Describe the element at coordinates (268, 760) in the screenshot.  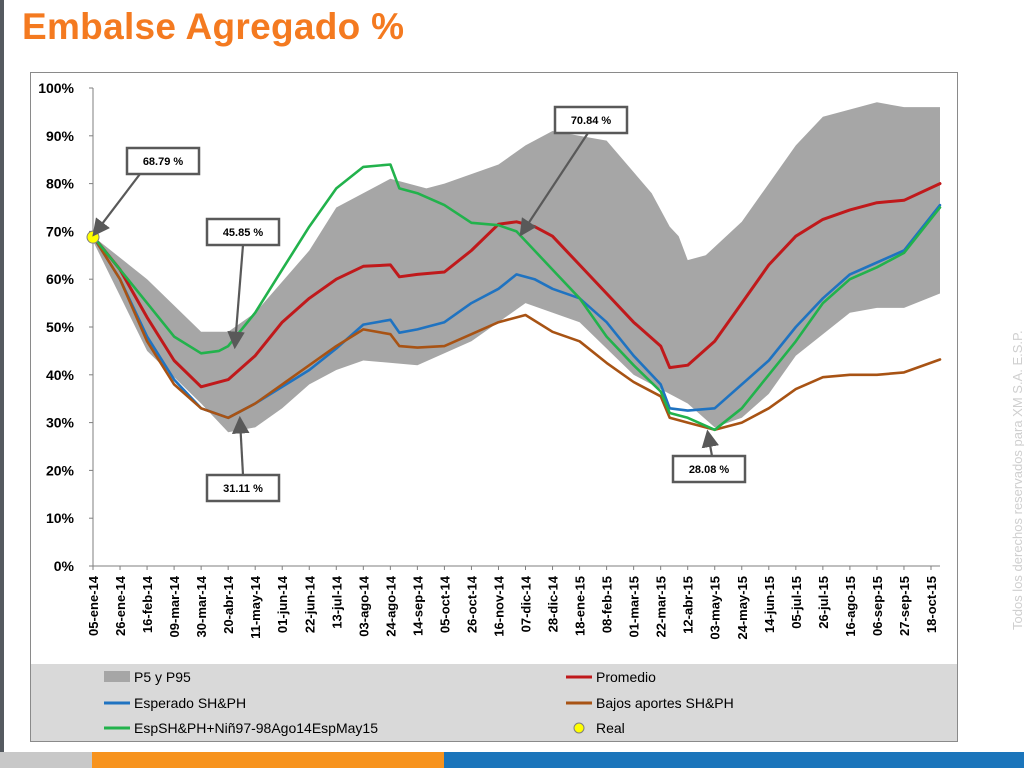
I see `footer-bar-orange` at that location.